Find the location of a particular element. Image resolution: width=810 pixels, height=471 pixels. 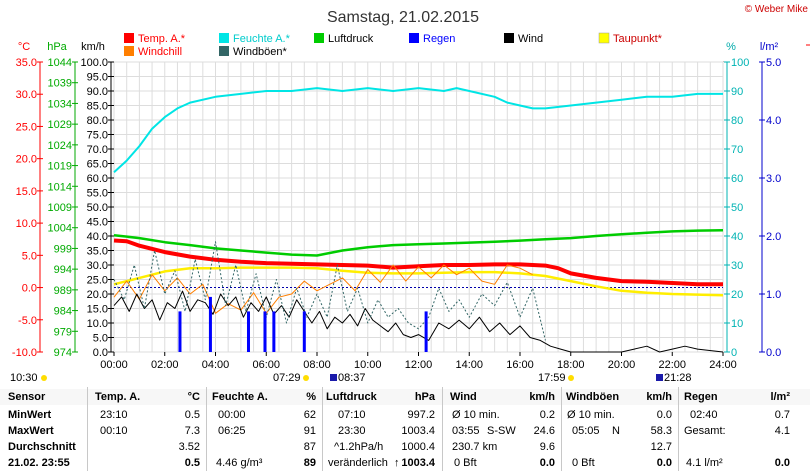

wind-axis-tick-label: 5.0 is located at coordinates (100, 339).